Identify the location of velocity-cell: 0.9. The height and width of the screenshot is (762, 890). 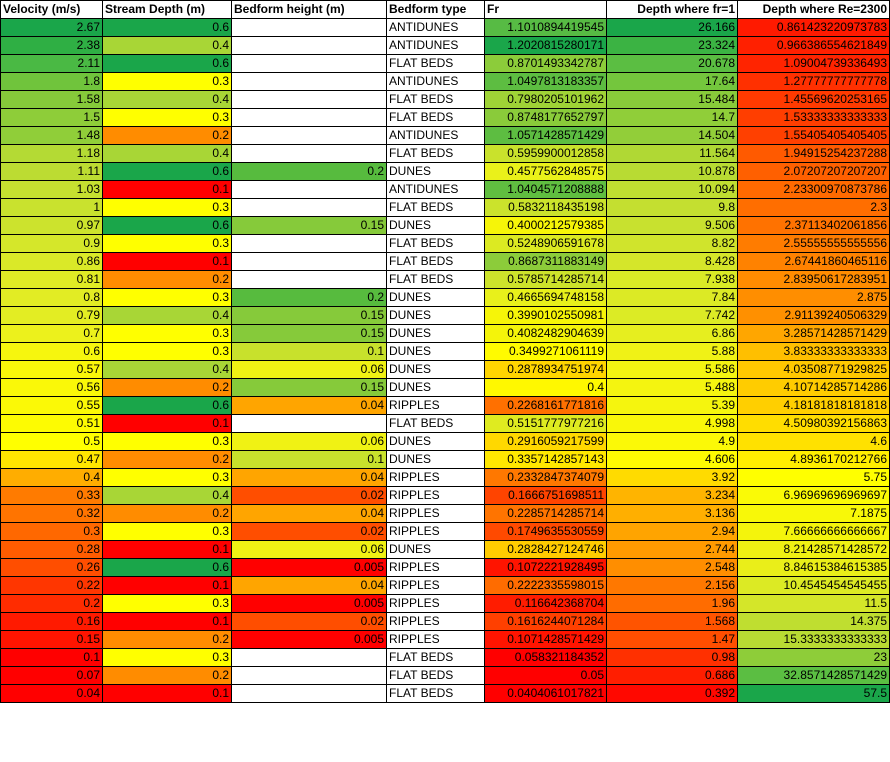
(51, 243).